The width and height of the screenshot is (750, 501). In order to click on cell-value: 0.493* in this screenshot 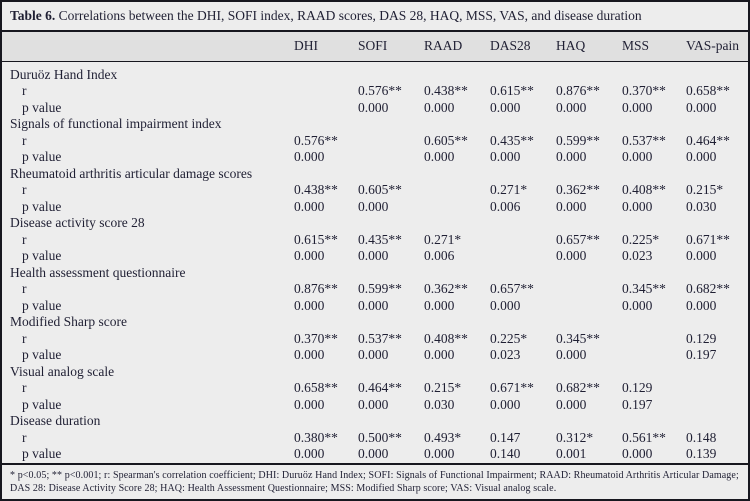, I will do `click(443, 437)`.